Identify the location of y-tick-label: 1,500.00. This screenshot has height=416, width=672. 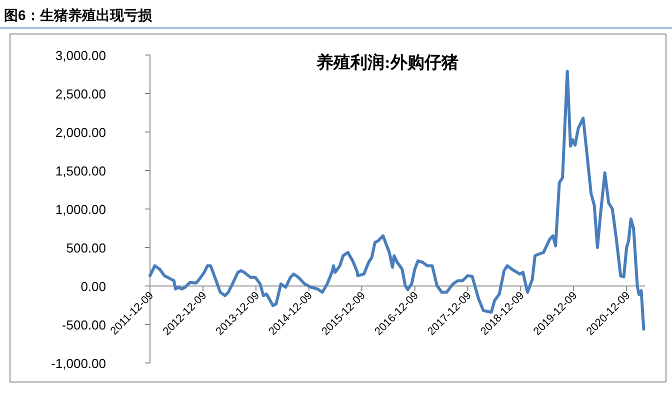
(80, 171).